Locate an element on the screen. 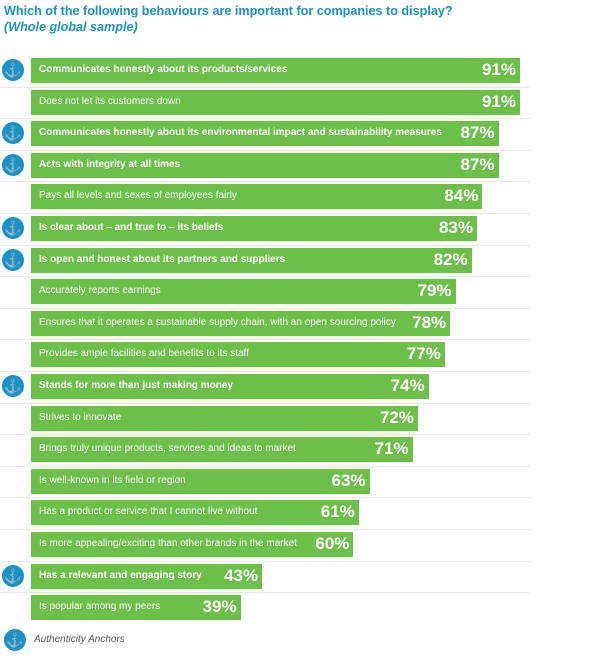 Image resolution: width=604 pixels, height=660 pixels. bar-value-15: 60% is located at coordinates (332, 543).